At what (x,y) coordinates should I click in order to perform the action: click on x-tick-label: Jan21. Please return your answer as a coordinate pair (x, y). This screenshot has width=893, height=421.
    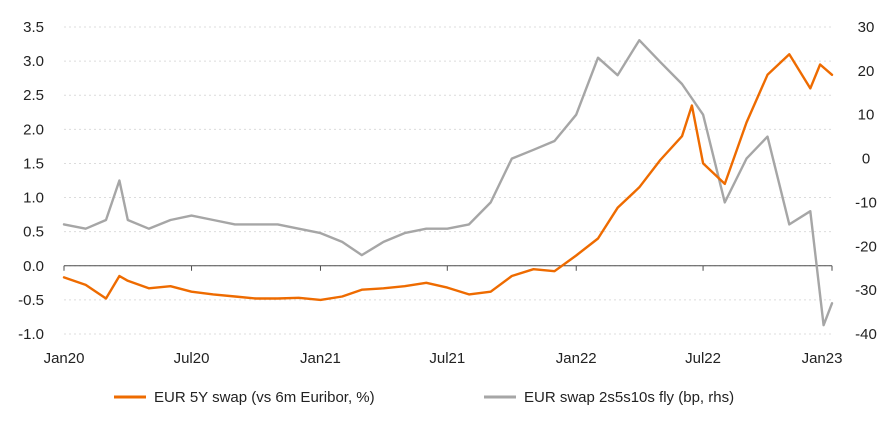
    Looking at the image, I should click on (320, 358).